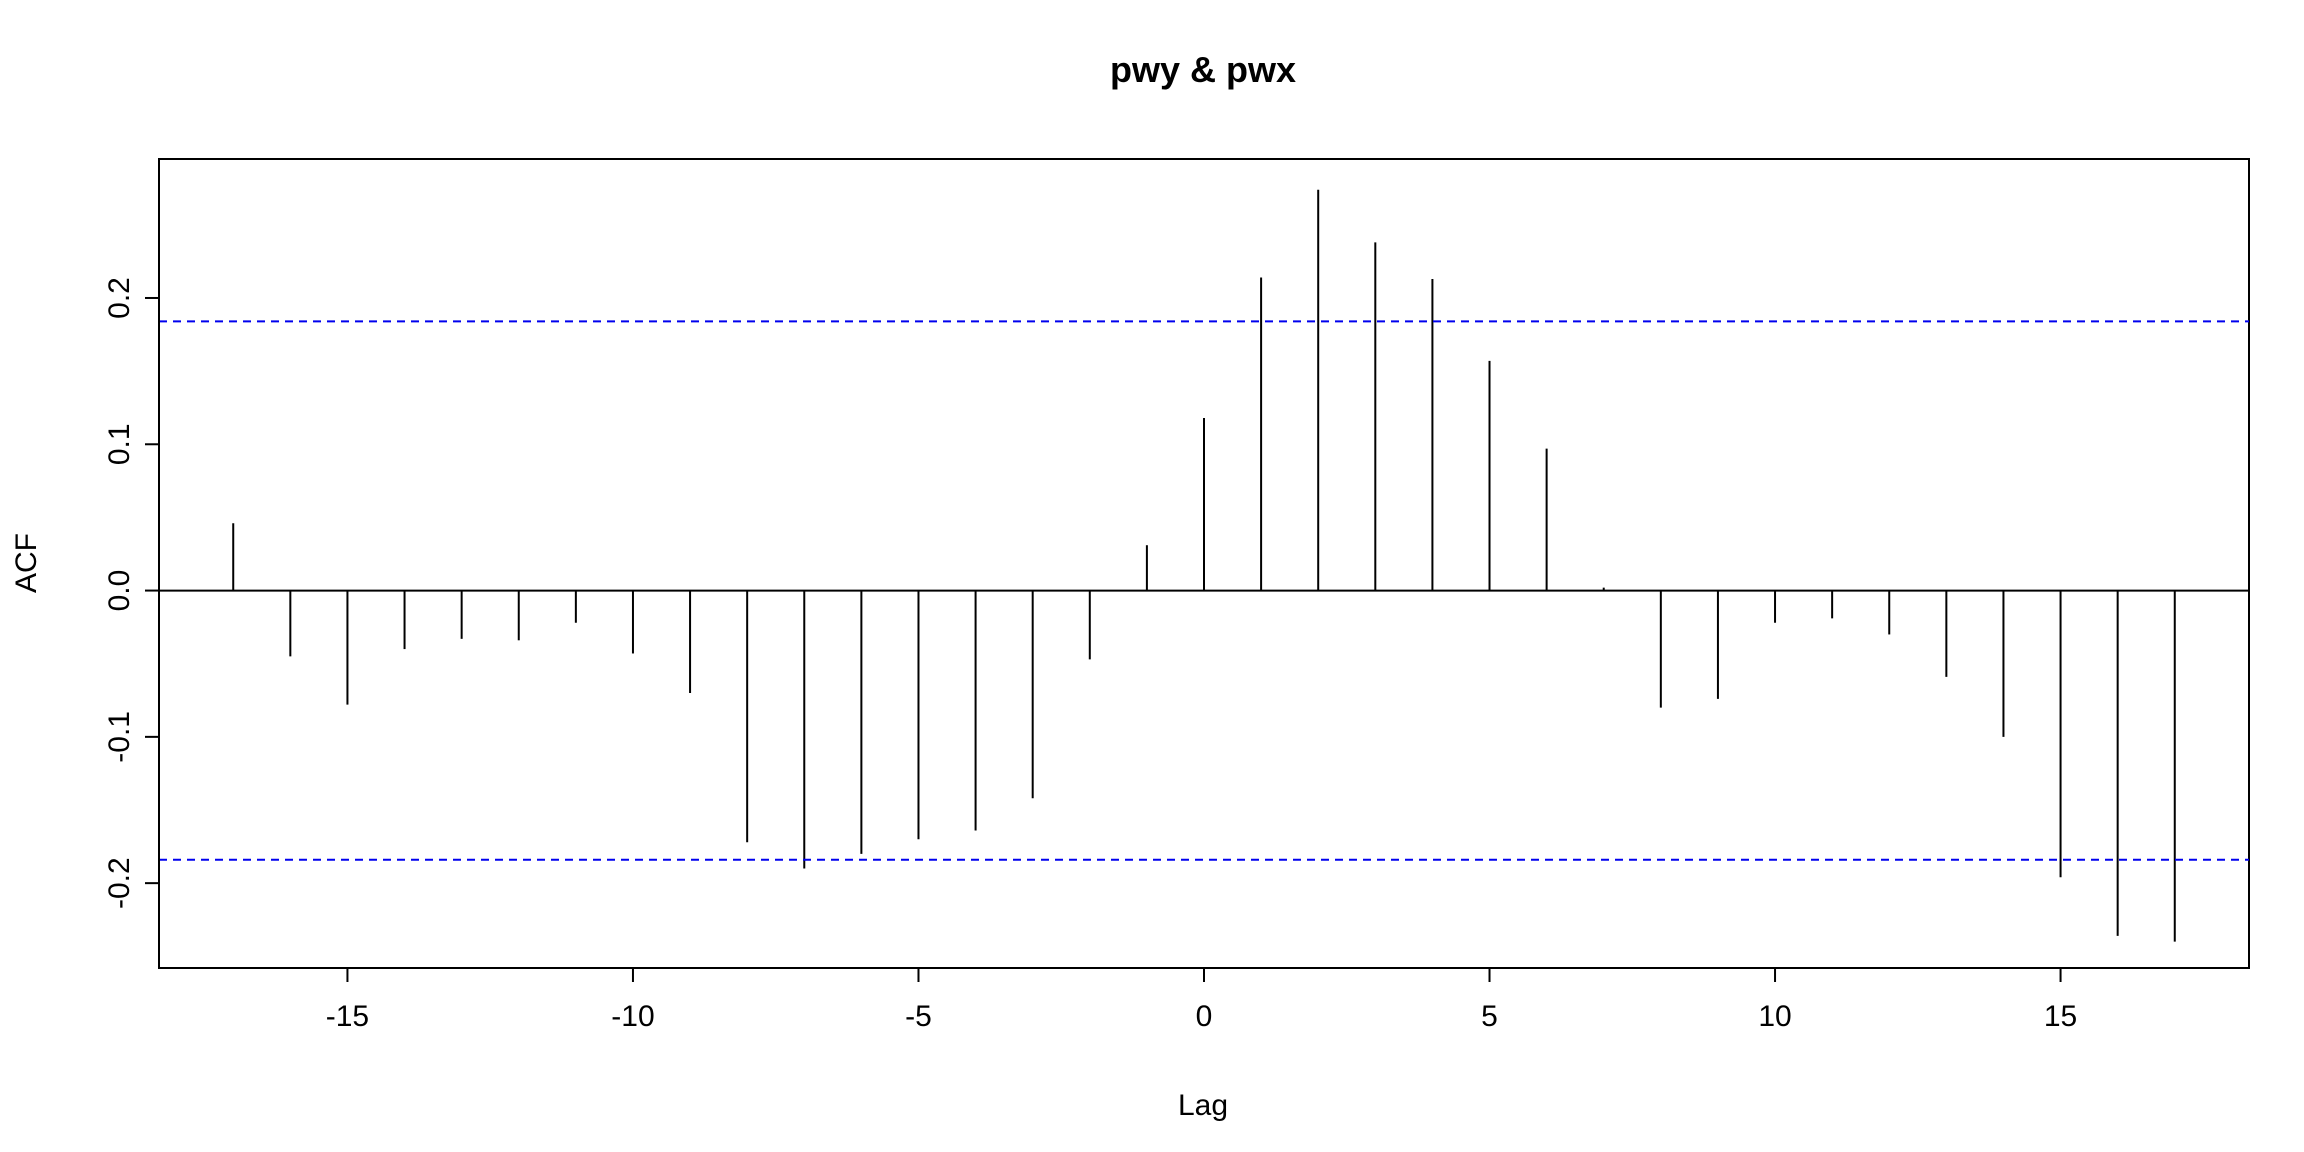 Image resolution: width=2304 pixels, height=1152 pixels. I want to click on x-tick-label: -10, so click(632, 1016).